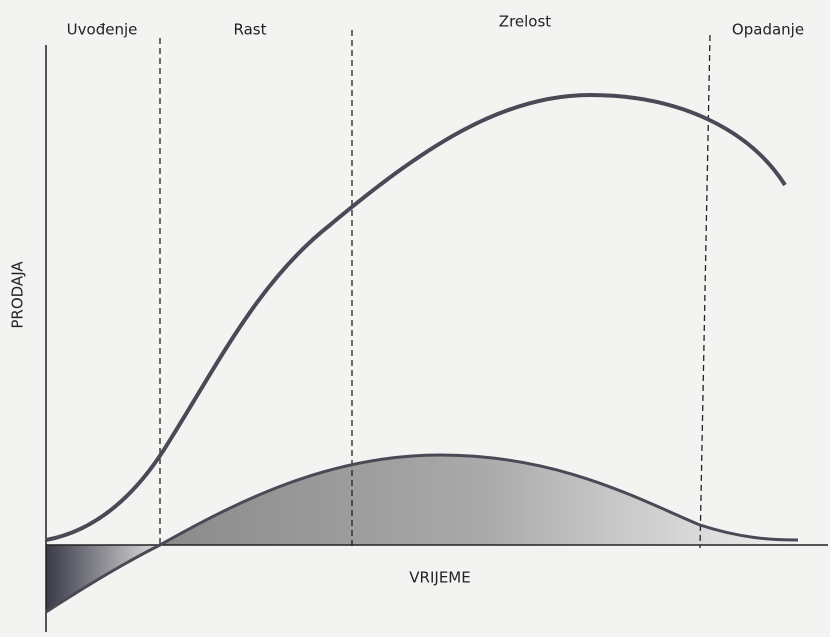 The height and width of the screenshot is (637, 830). What do you see at coordinates (250, 30) in the screenshot?
I see `stage-label: Rast` at bounding box center [250, 30].